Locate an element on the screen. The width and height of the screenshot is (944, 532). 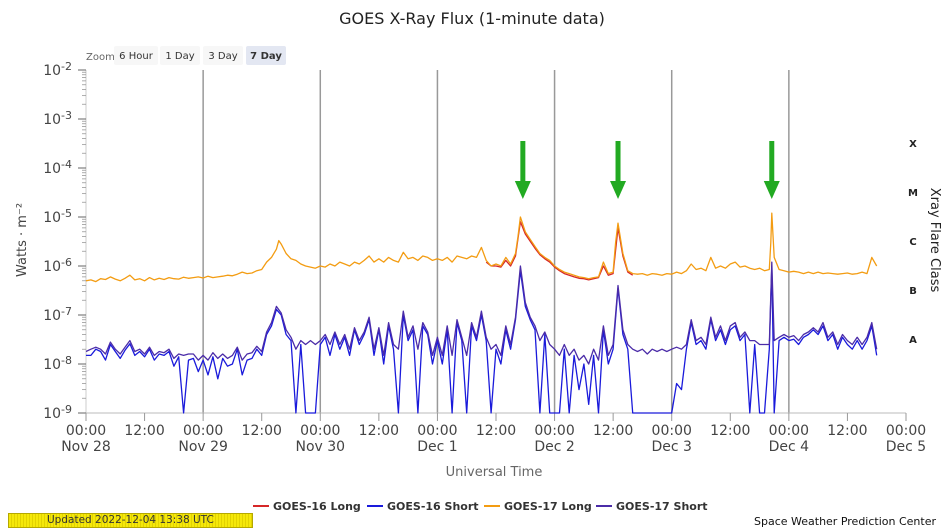
zoom-button-3-day: 3 Day is located at coordinates (223, 55).